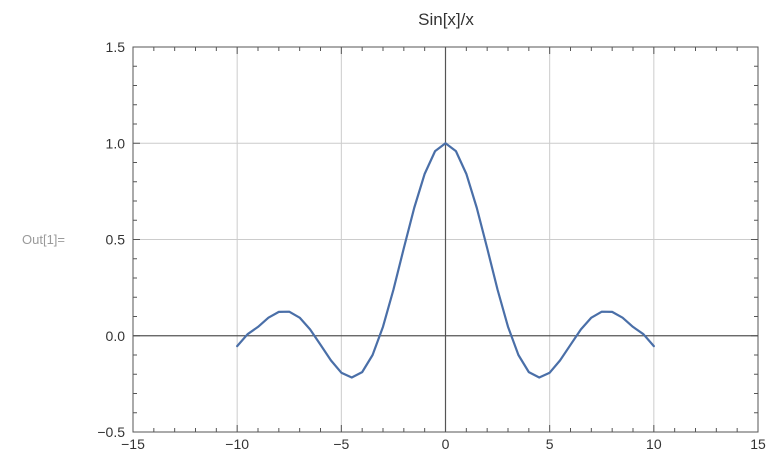 The height and width of the screenshot is (461, 770). Describe the element at coordinates (116, 336) in the screenshot. I see `y-tick-label: 0.0` at that location.